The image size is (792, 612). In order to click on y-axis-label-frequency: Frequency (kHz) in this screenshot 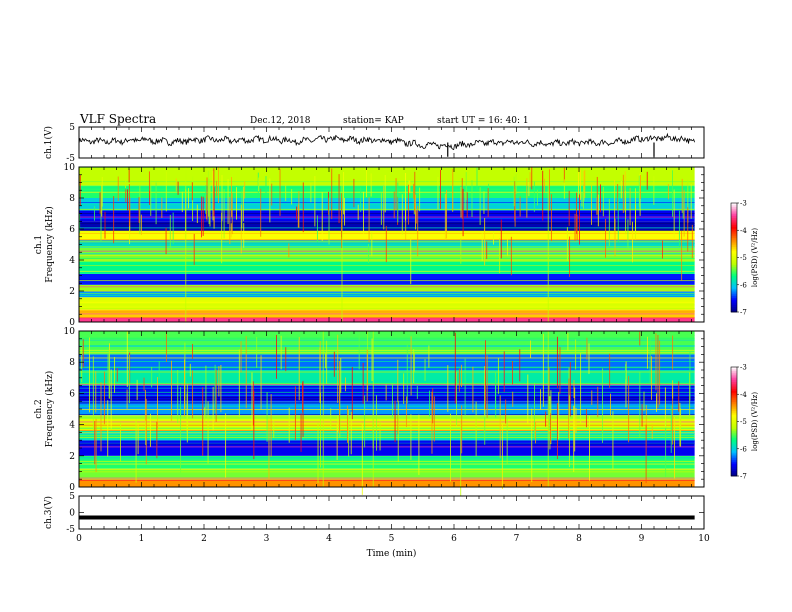, I will do `click(49, 244)`.